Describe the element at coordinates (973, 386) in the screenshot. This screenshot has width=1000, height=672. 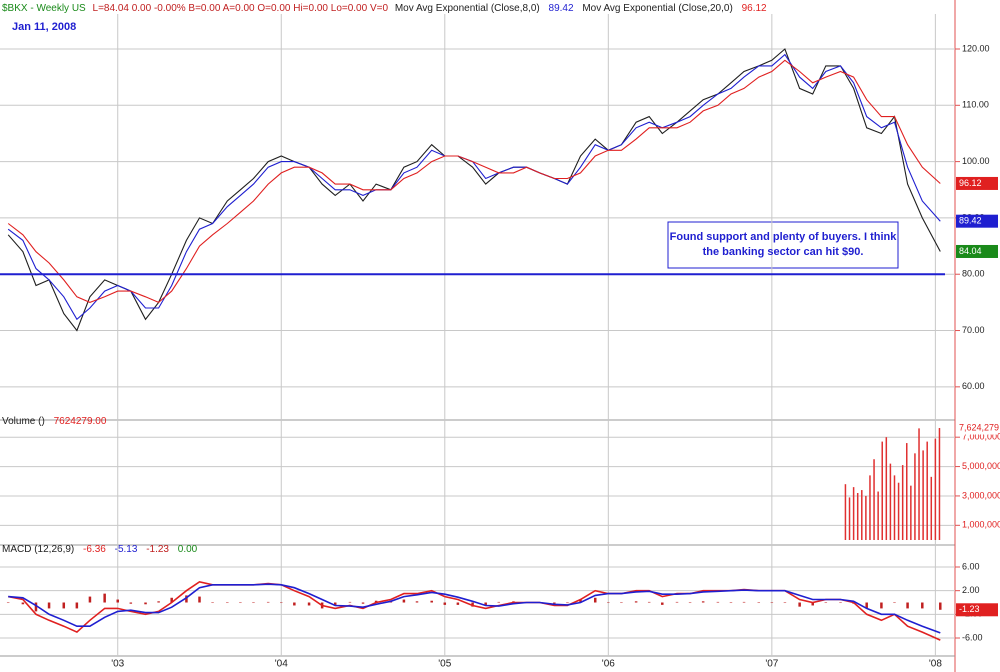
I see `y-tick-label: 60.00` at that location.